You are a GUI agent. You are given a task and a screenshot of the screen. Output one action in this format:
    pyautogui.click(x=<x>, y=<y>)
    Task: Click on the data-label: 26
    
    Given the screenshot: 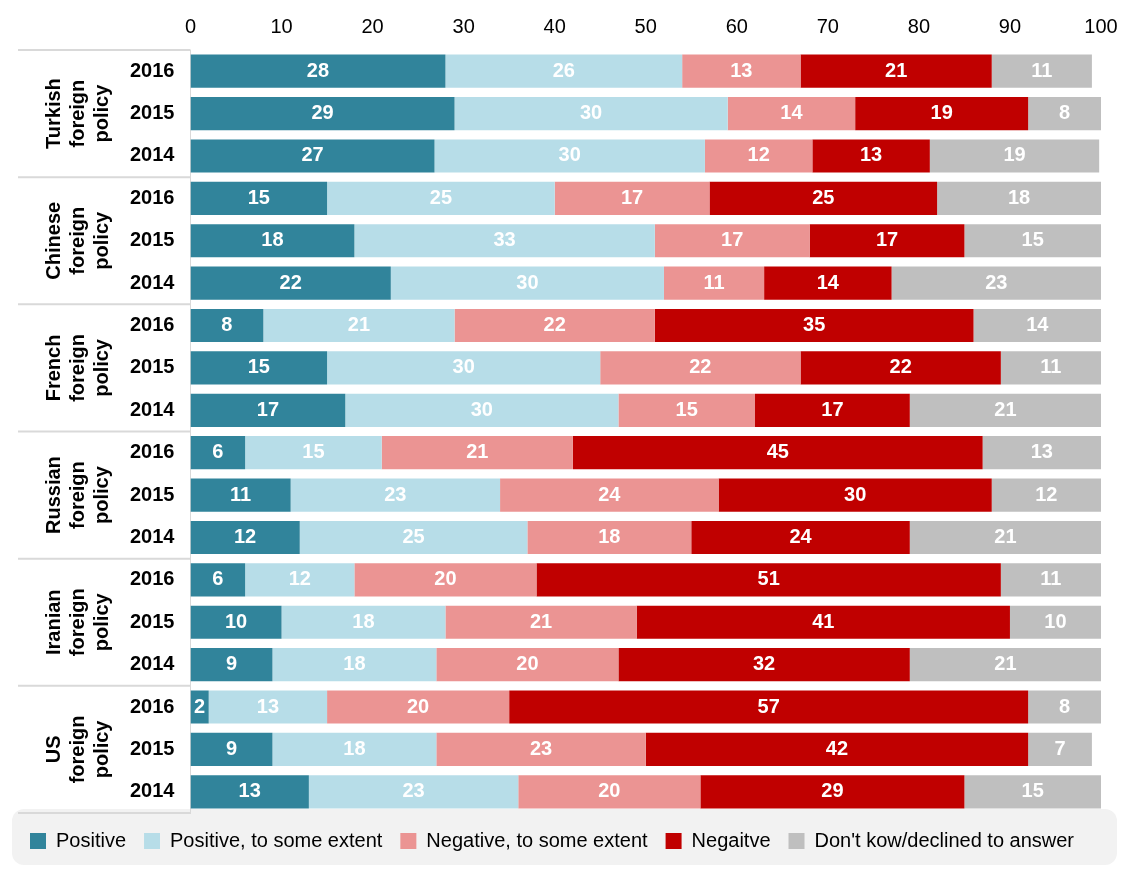 What is the action you would take?
    pyautogui.click(x=563, y=69)
    